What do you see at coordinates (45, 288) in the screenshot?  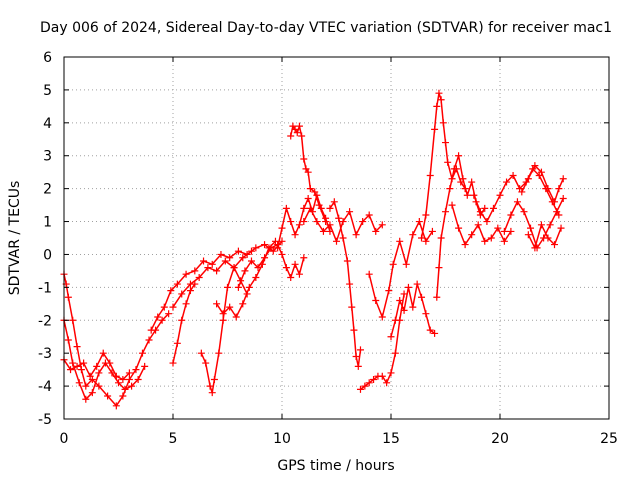 I see `y-tick-label: -1` at bounding box center [45, 288].